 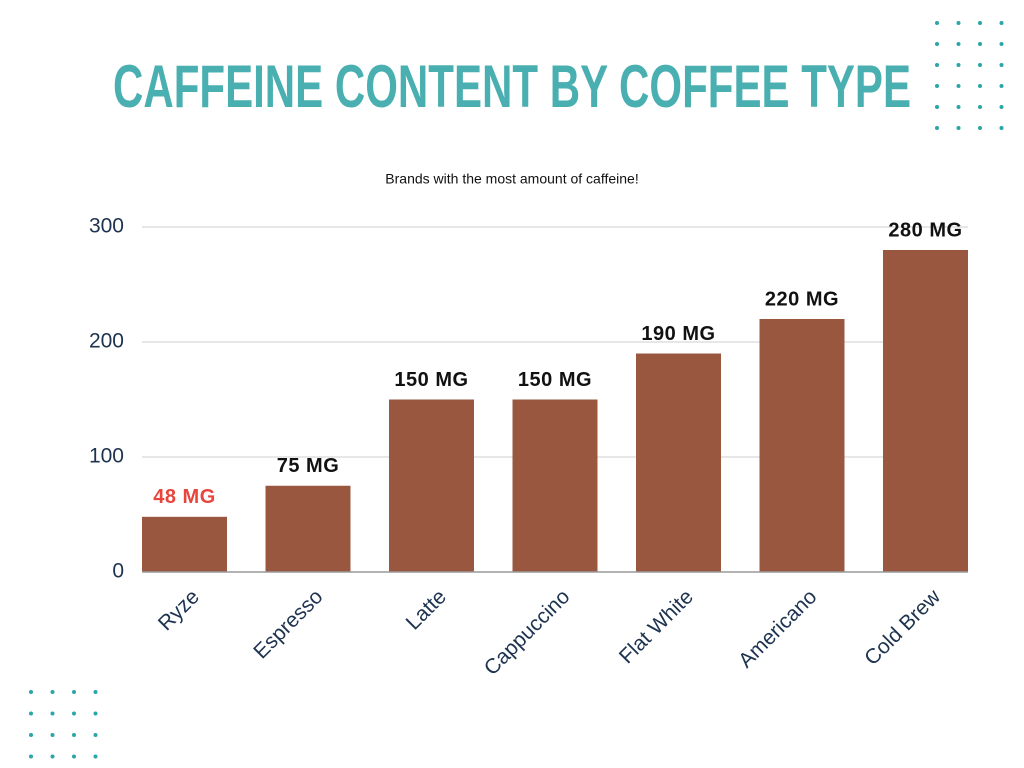 What do you see at coordinates (426, 609) in the screenshot?
I see `x-tick-label: Latte` at bounding box center [426, 609].